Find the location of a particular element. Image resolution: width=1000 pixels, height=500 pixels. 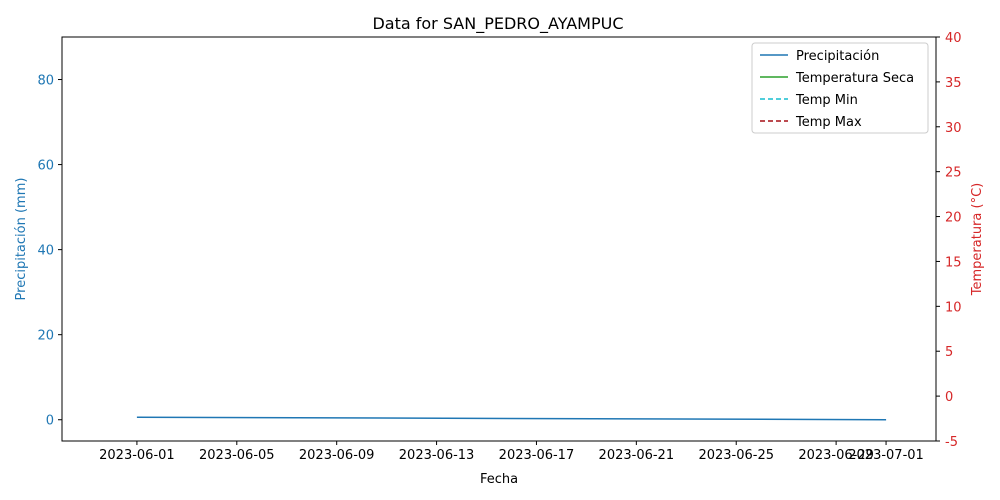

y-left-tick-label: 60 is located at coordinates (45, 166).